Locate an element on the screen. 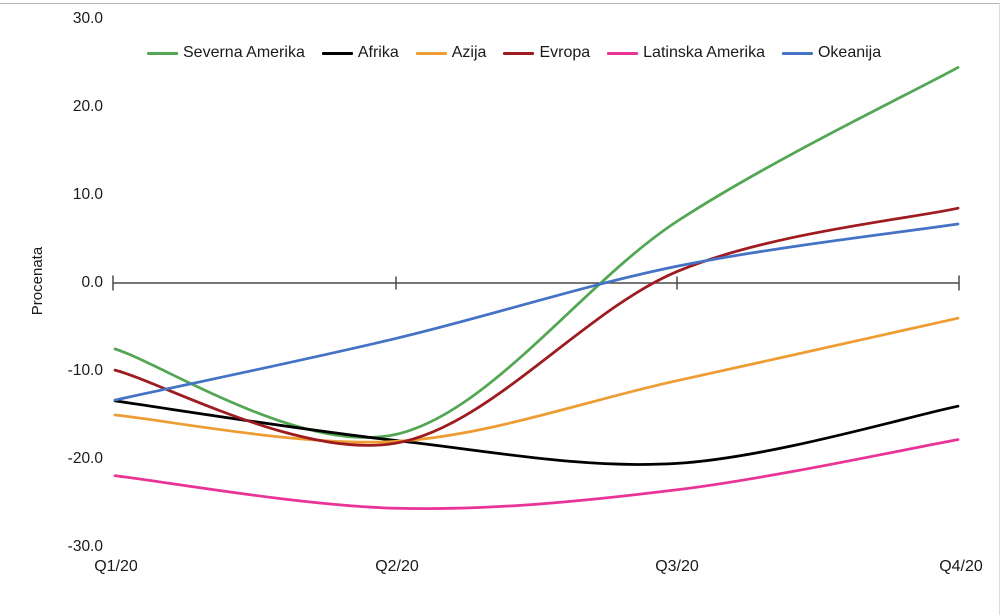 Image resolution: width=1000 pixels, height=615 pixels. y-tick-label: -10.0 is located at coordinates (85, 370).